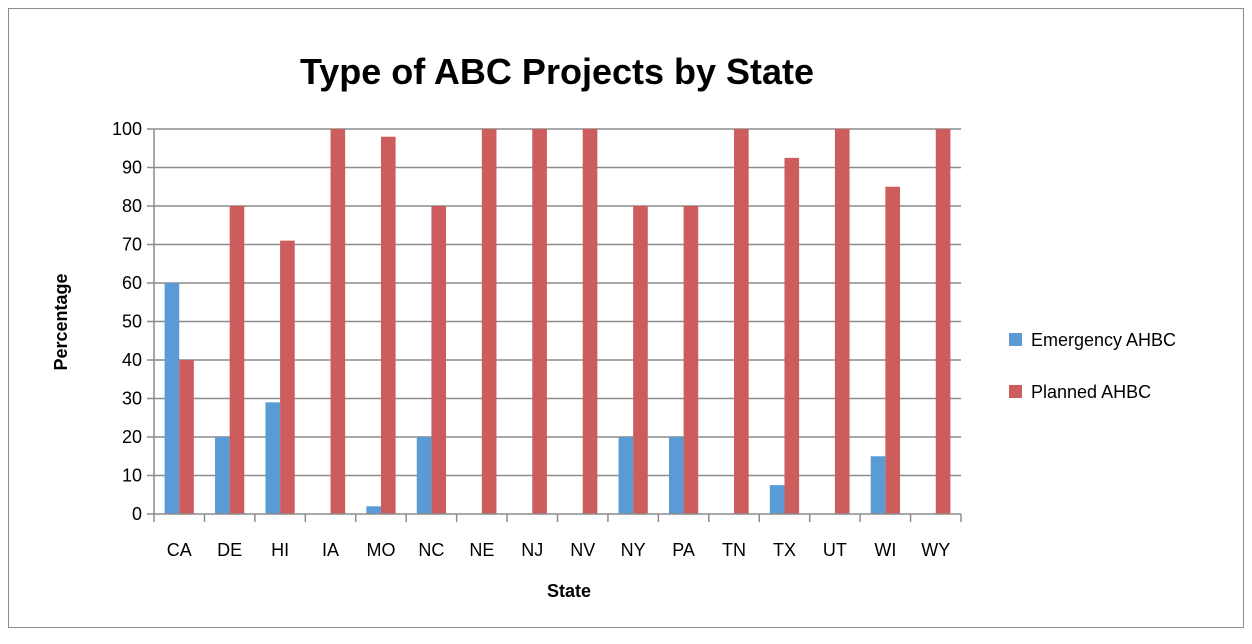 Image resolution: width=1252 pixels, height=644 pixels. I want to click on y-tick-label: 90, so click(132, 168).